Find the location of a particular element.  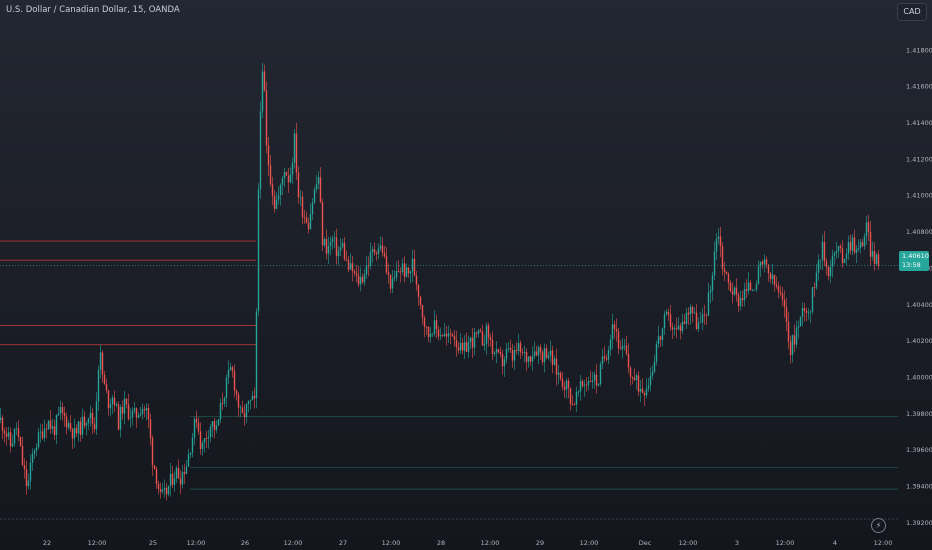

x-tick-label: 12:00 is located at coordinates (785, 543).